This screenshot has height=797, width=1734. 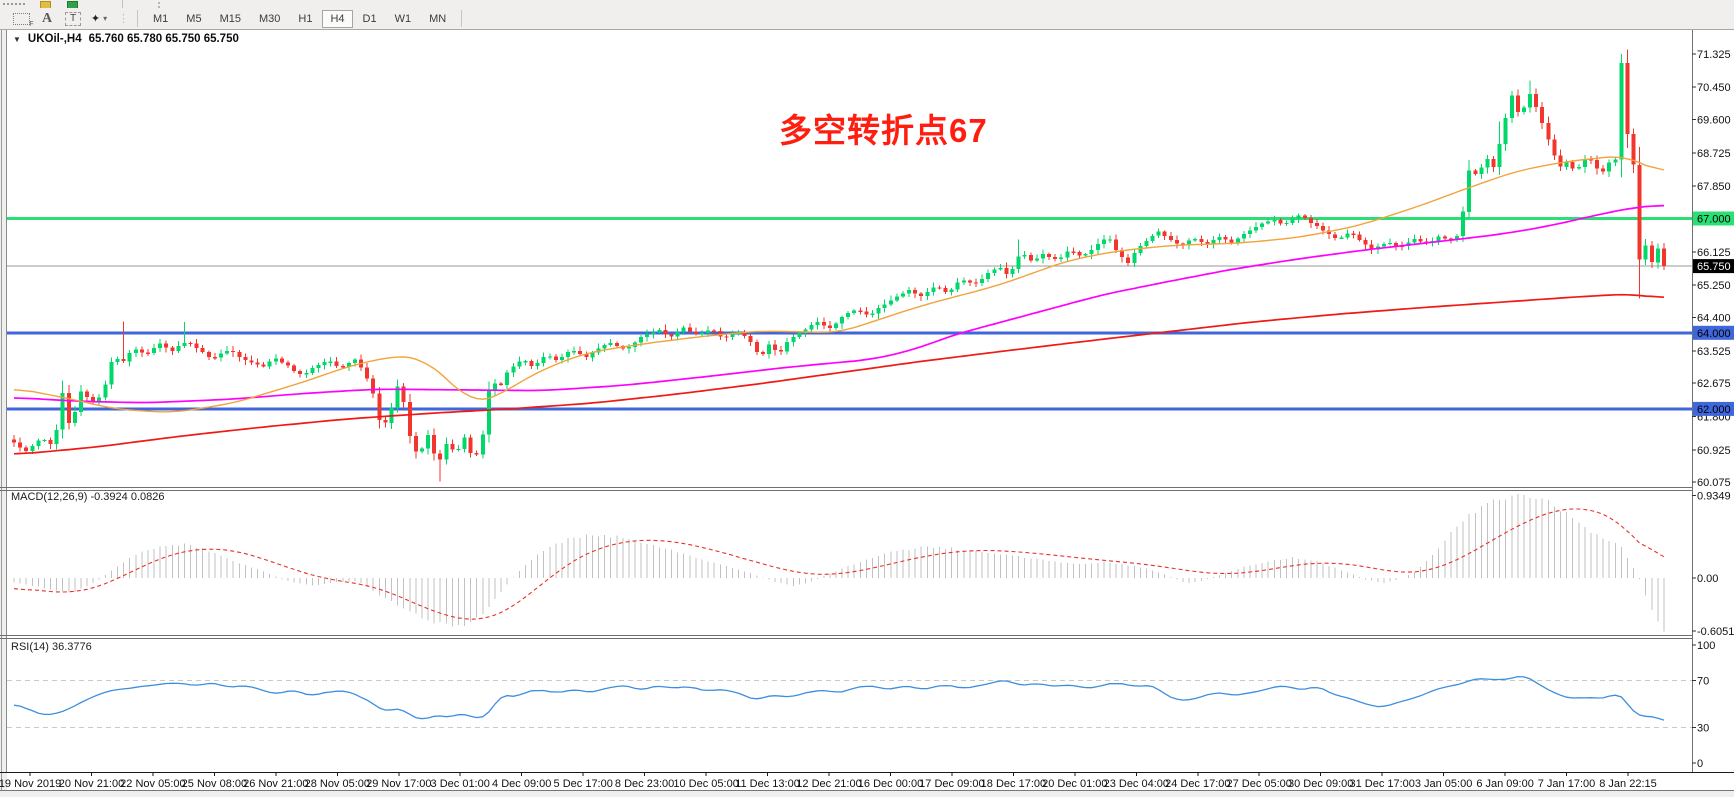 I want to click on time-tick-label: 16 Dec 00:00, so click(x=890, y=784).